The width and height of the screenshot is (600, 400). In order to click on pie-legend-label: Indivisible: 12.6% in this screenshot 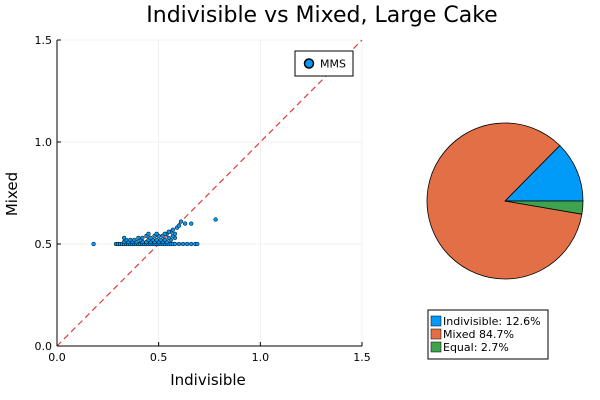, I will do `click(492, 321)`.